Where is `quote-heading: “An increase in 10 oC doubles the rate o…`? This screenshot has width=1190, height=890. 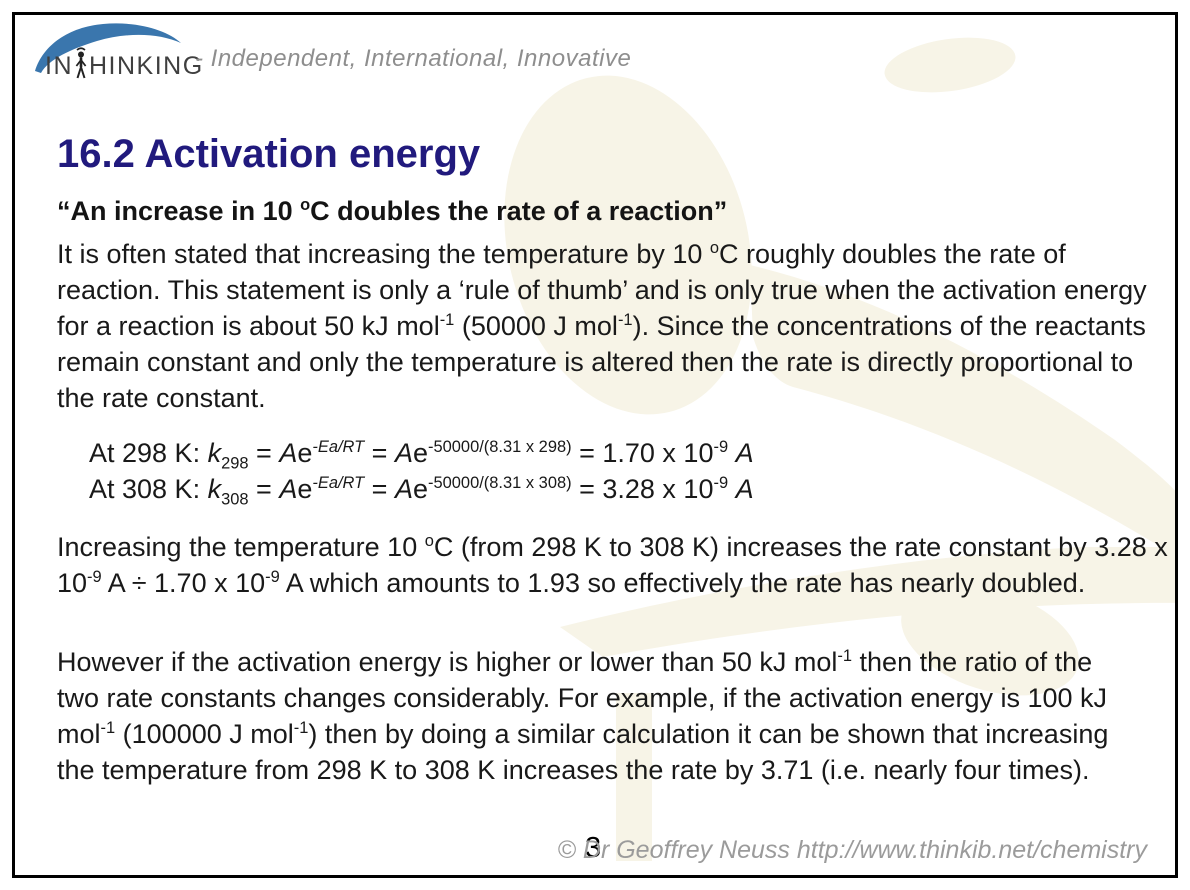
quote-heading: “An increase in 10 oC doubles the rate o… is located at coordinates (392, 211).